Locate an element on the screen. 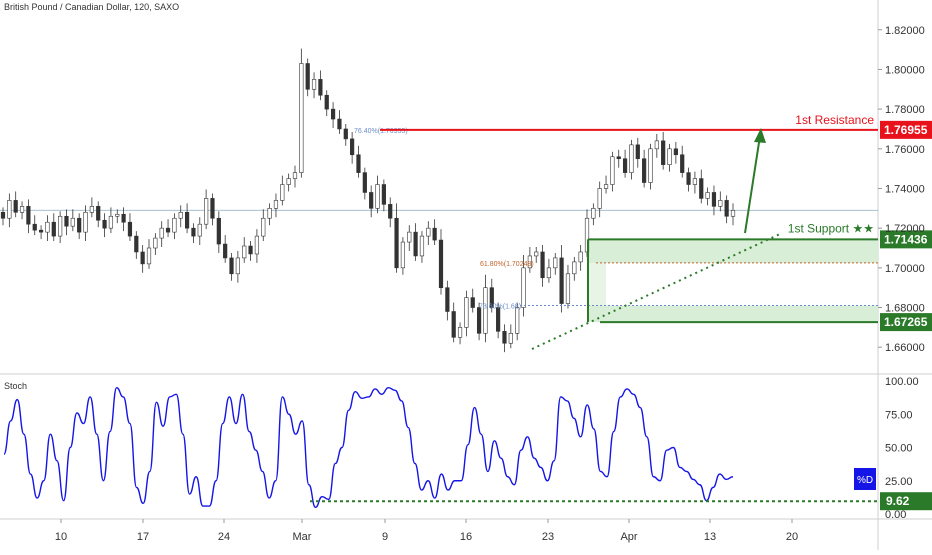 The height and width of the screenshot is (555, 932). price-tick-label: 1.82000 is located at coordinates (905, 31).